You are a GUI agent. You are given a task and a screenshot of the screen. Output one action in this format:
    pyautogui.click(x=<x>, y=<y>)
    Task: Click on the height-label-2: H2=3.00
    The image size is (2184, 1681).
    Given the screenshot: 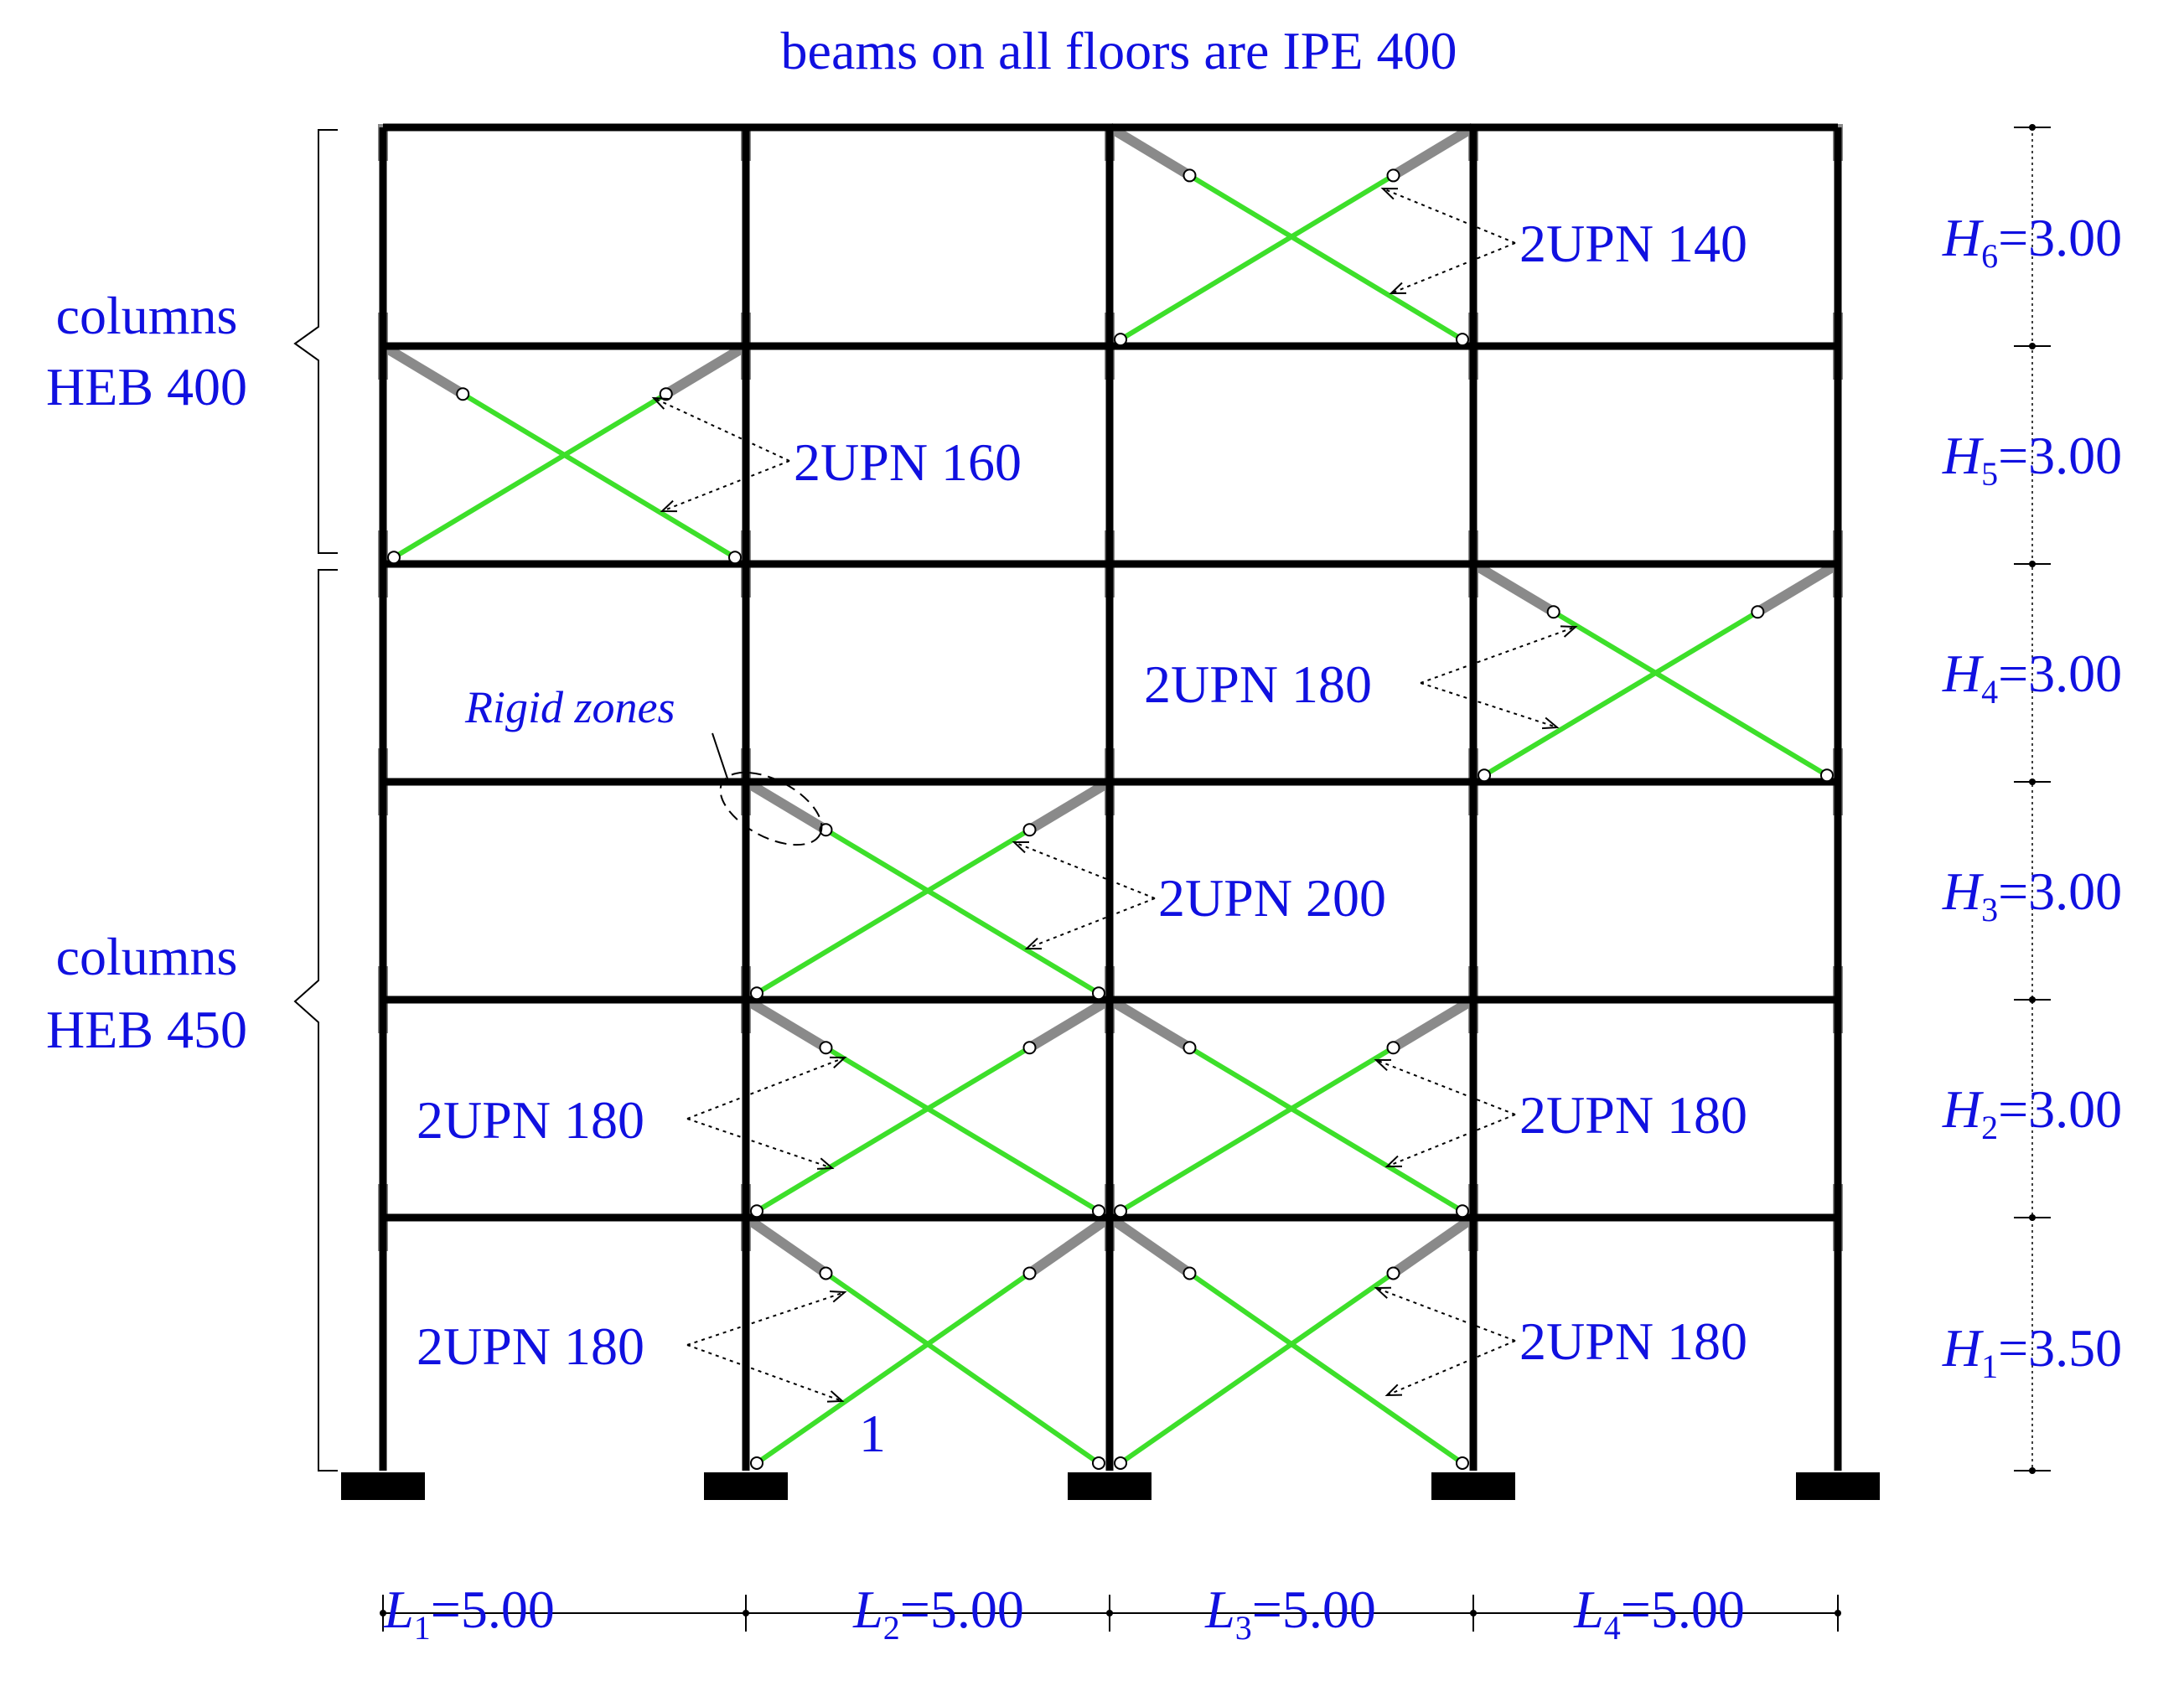 What is the action you would take?
    pyautogui.click(x=2032, y=1113)
    